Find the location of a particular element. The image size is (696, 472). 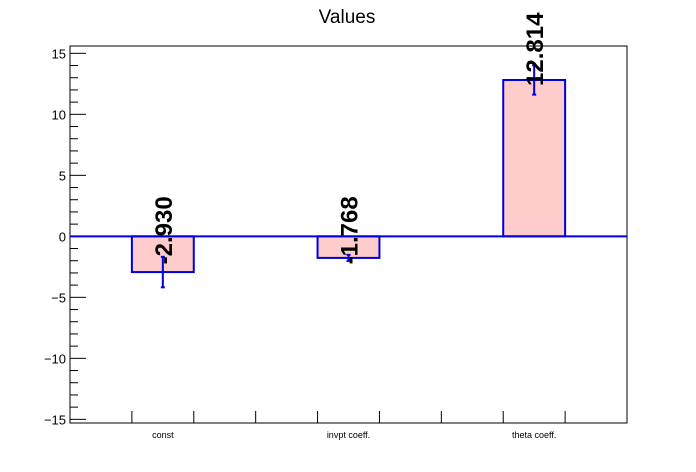

data-label: -1.768 is located at coordinates (350, 230).